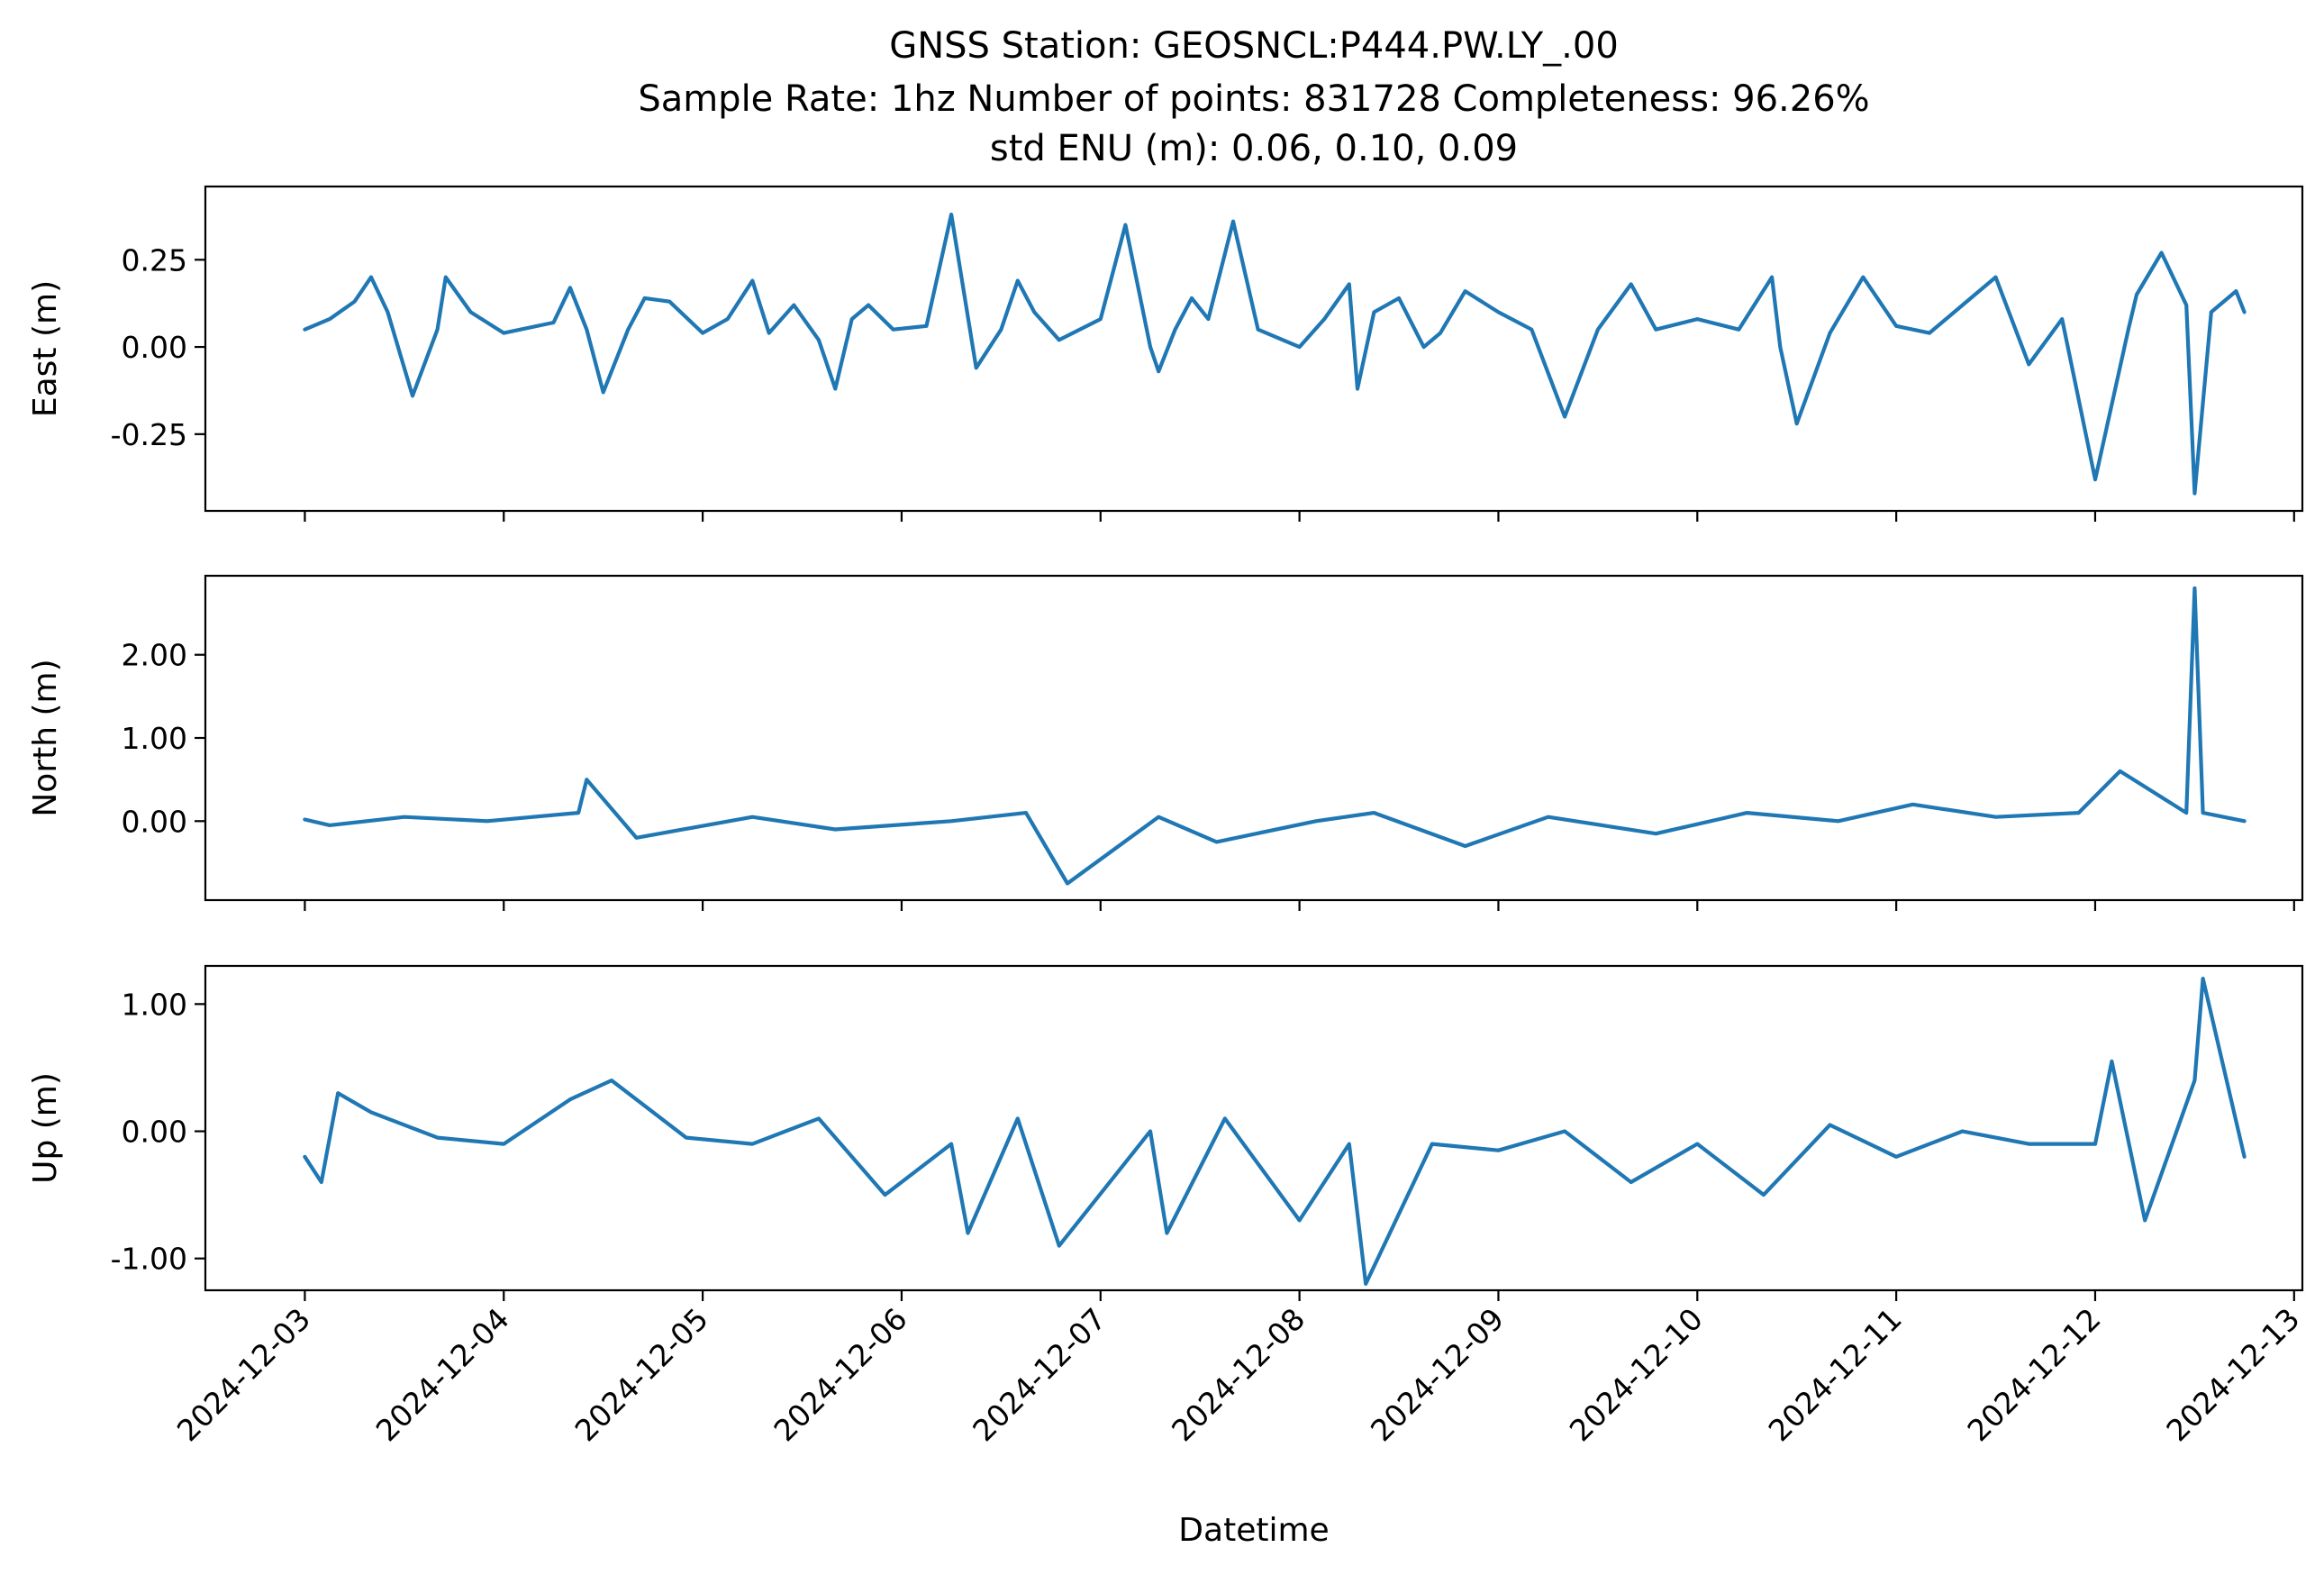 The image size is (2324, 1575). Describe the element at coordinates (155, 1132) in the screenshot. I see `up-ytick-label: 0.00` at that location.